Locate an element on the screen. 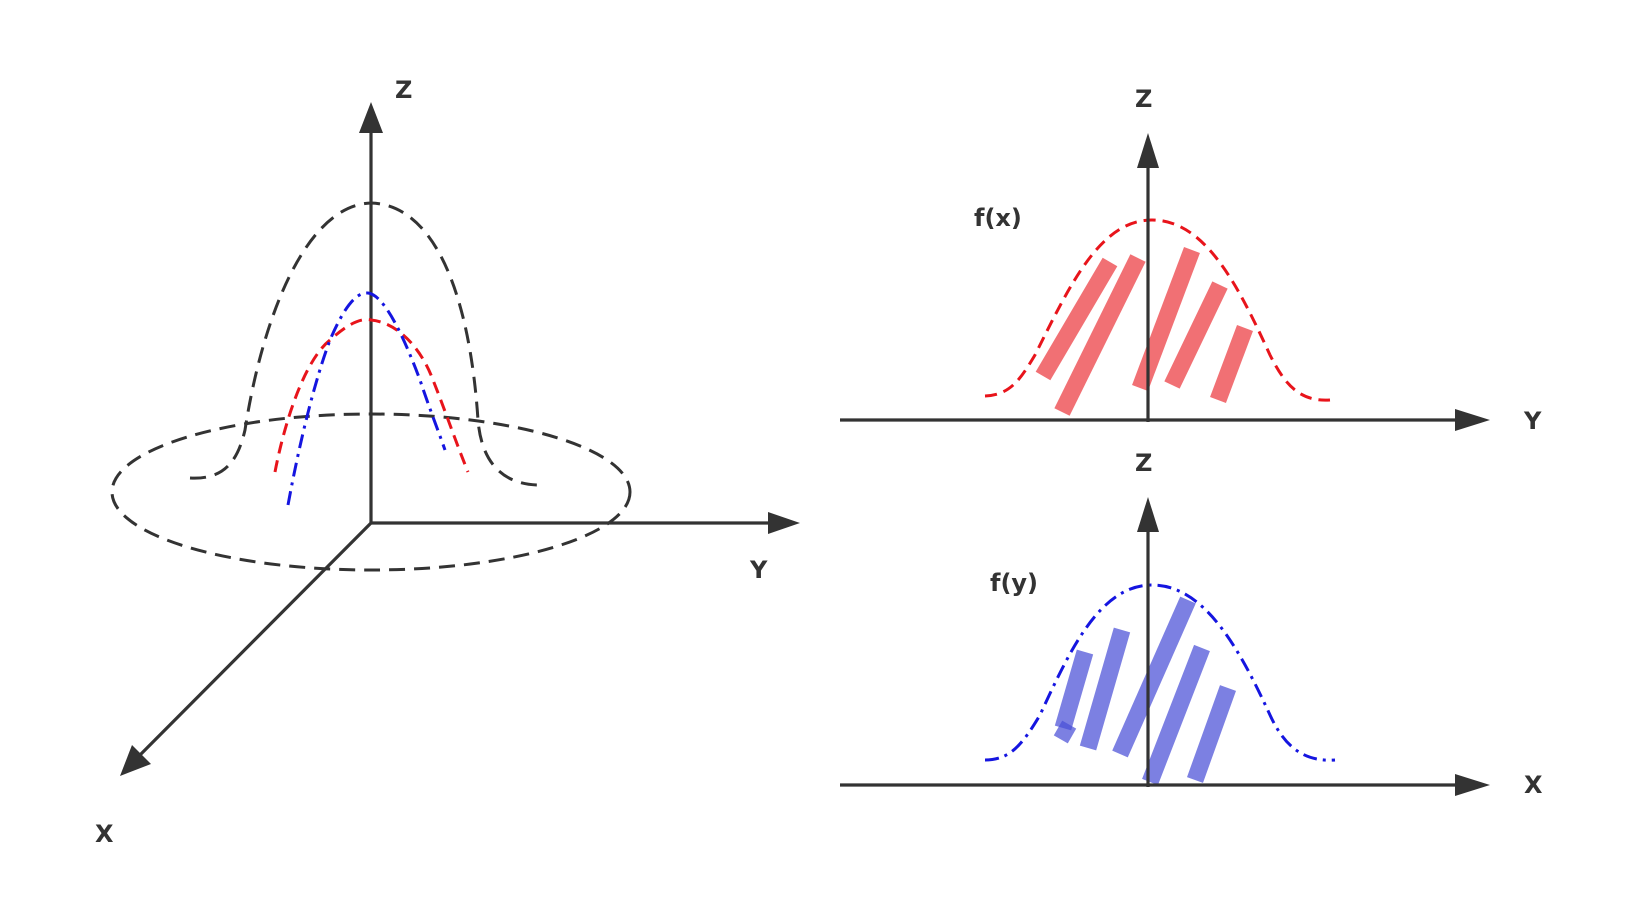 This screenshot has height=914, width=1632. fx-label: f(x) is located at coordinates (998, 218).